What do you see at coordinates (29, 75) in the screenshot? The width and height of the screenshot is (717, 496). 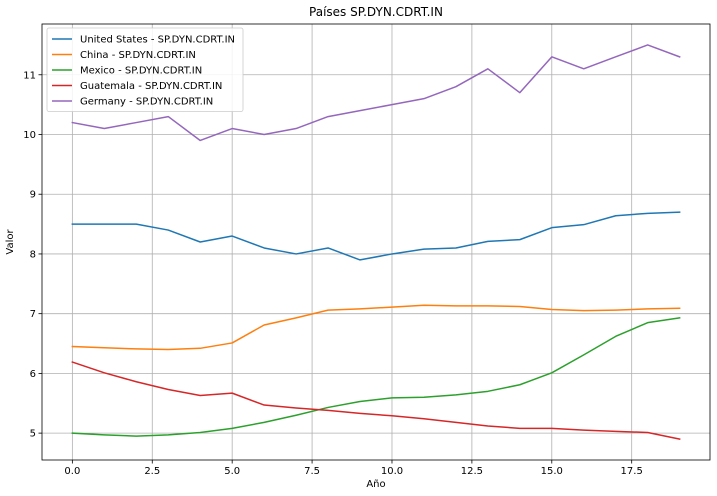 I see `y-tick-label: 11` at bounding box center [29, 75].